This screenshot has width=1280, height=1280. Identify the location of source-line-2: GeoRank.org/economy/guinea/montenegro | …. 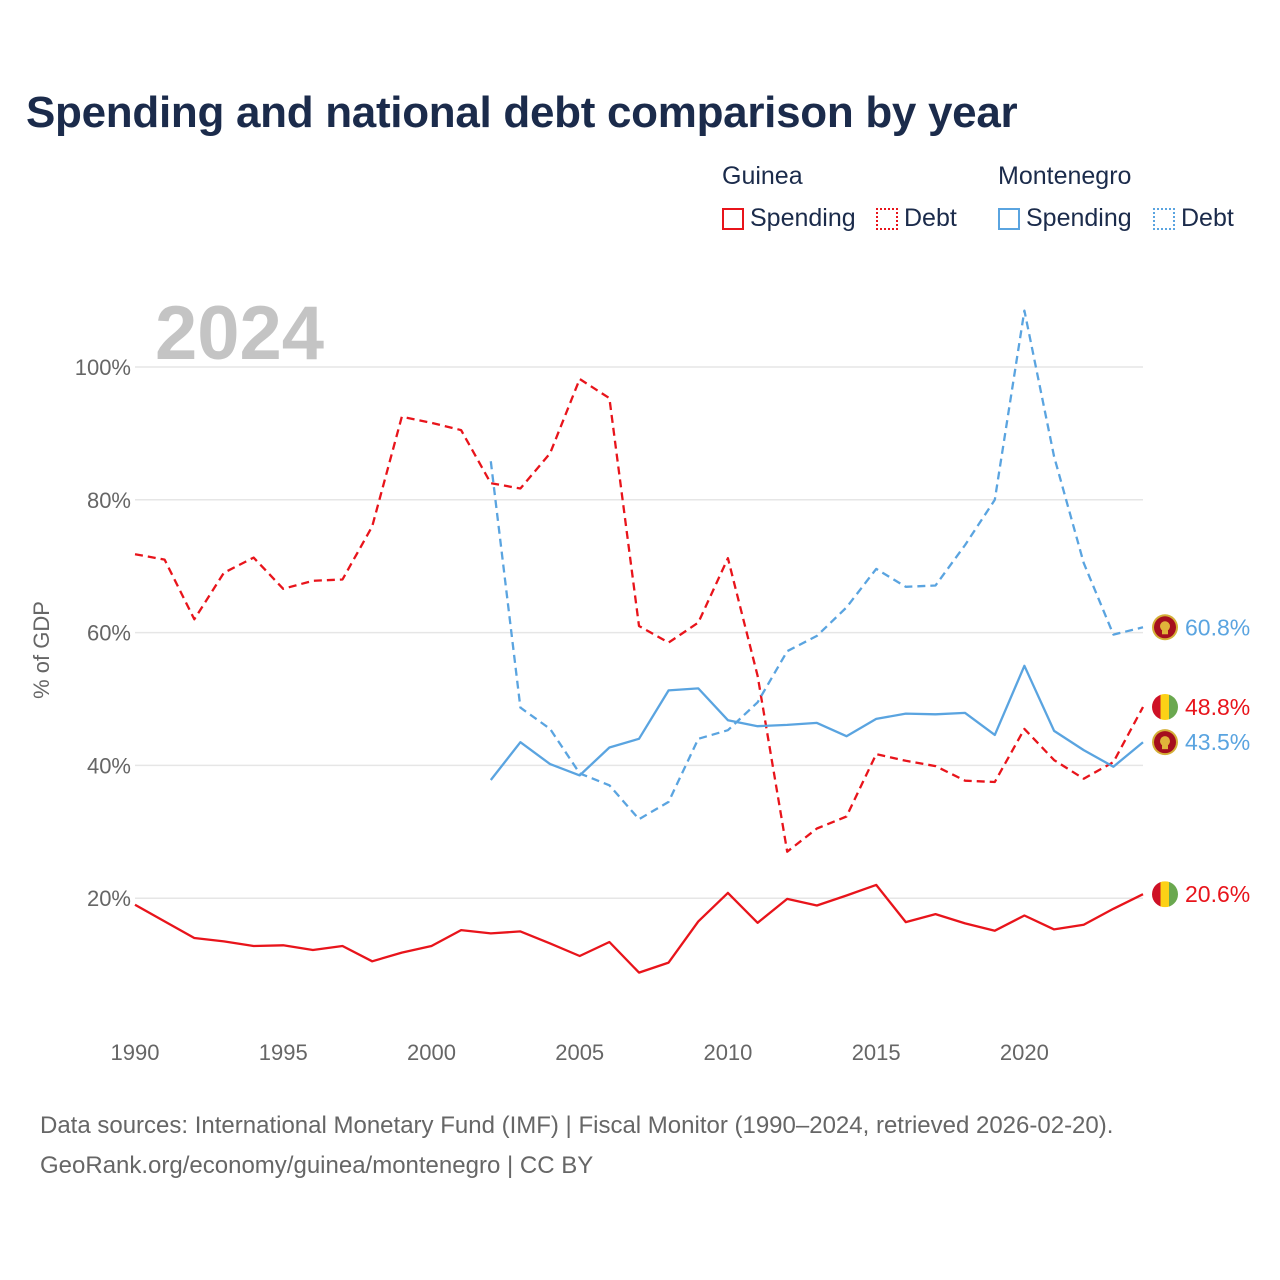
(317, 1165).